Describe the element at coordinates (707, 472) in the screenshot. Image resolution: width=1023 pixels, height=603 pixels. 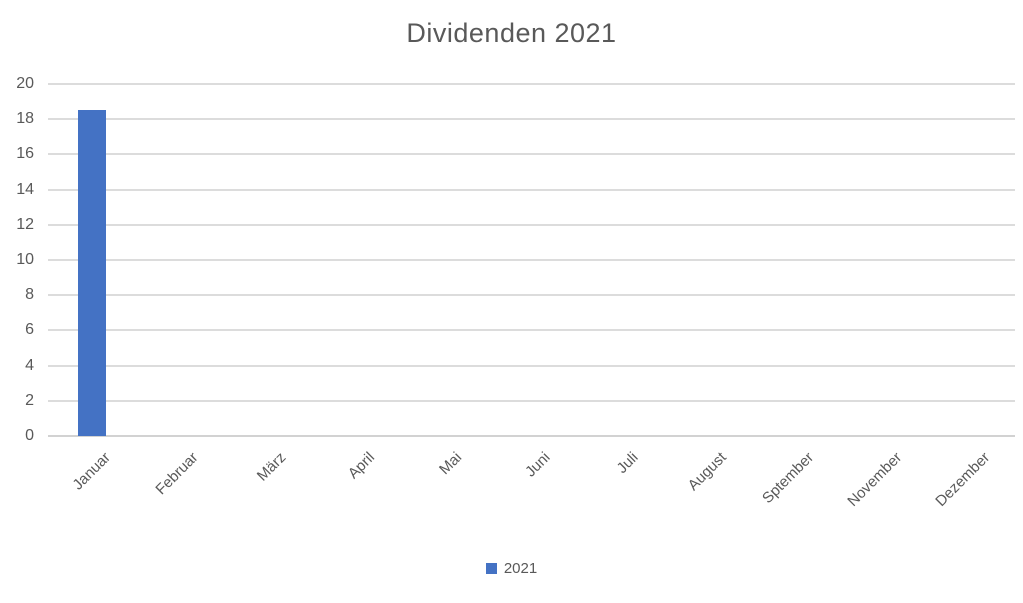
I see `x-label-august: August` at that location.